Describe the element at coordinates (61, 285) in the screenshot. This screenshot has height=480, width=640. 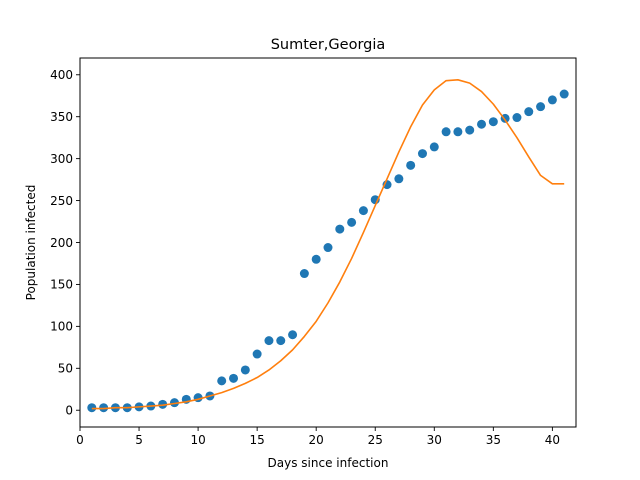
I see `y-tick-label: 150` at that location.